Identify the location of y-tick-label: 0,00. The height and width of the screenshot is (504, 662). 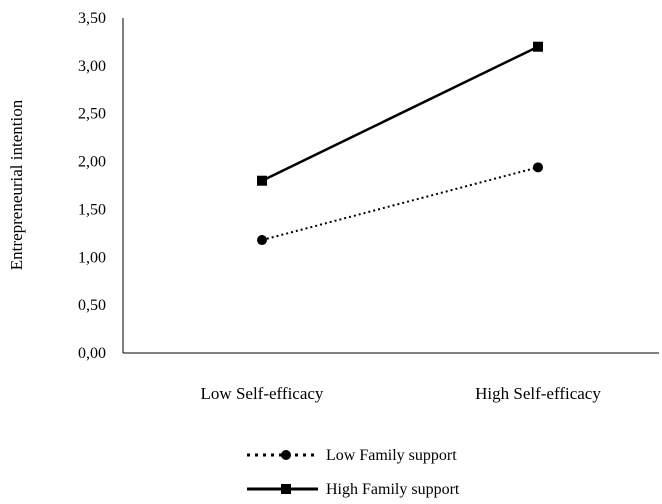
(92, 353).